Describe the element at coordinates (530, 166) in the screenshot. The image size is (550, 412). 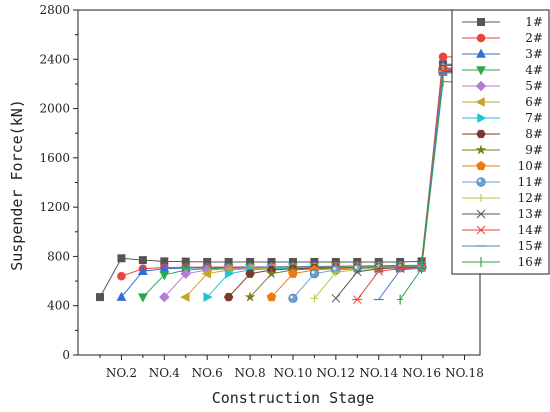
I see `legend-label: 10#` at that location.